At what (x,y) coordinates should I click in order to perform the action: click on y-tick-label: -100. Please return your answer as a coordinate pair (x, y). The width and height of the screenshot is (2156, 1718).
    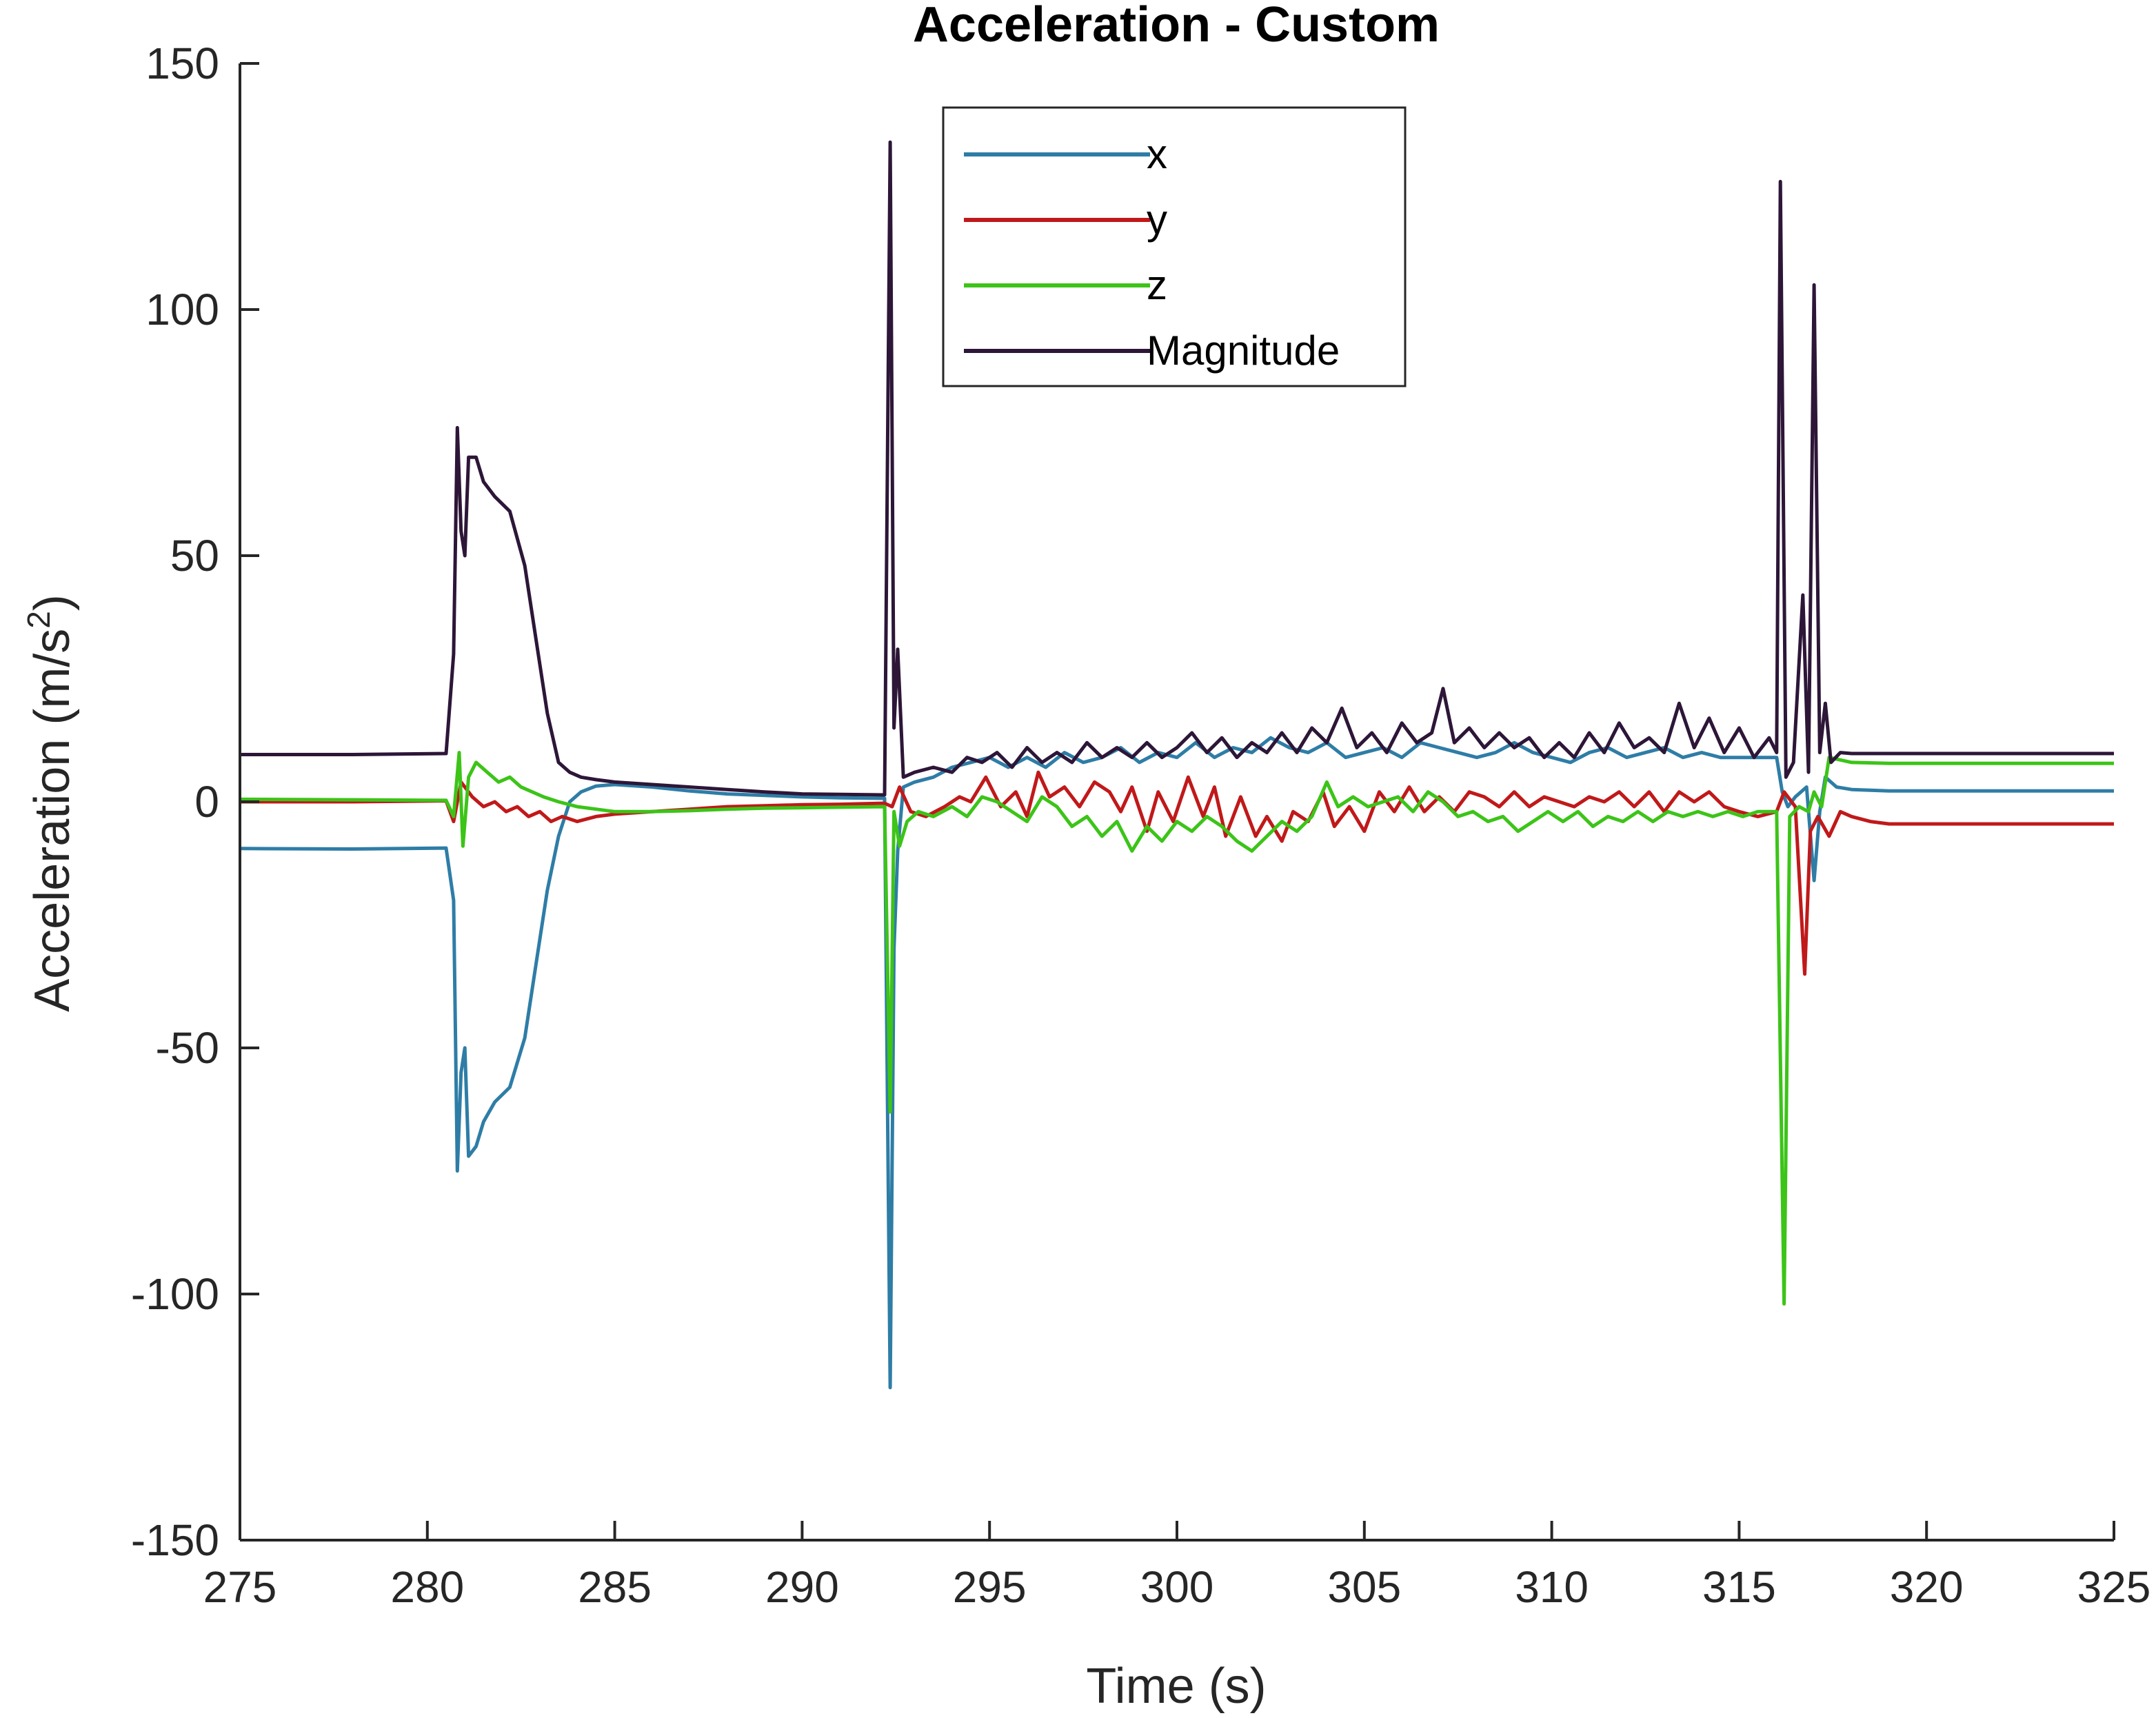
    Looking at the image, I should click on (175, 1294).